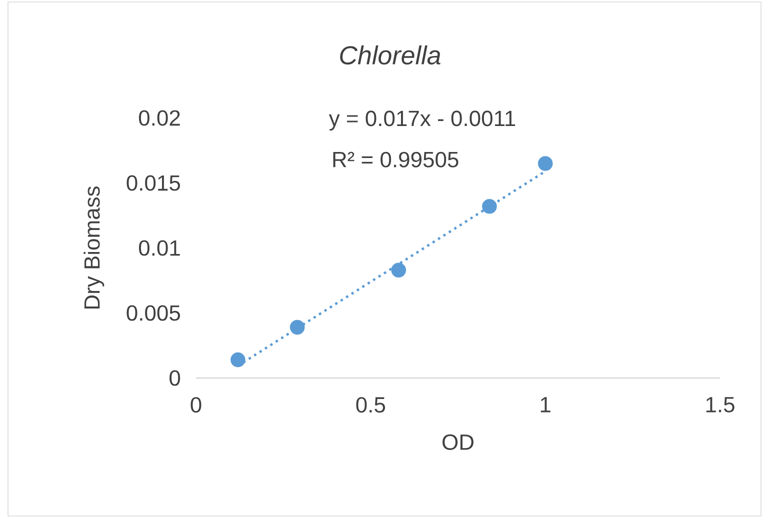 Image resolution: width=763 pixels, height=518 pixels. What do you see at coordinates (94, 247) in the screenshot?
I see `y-axis-title: Dry Biomass` at bounding box center [94, 247].